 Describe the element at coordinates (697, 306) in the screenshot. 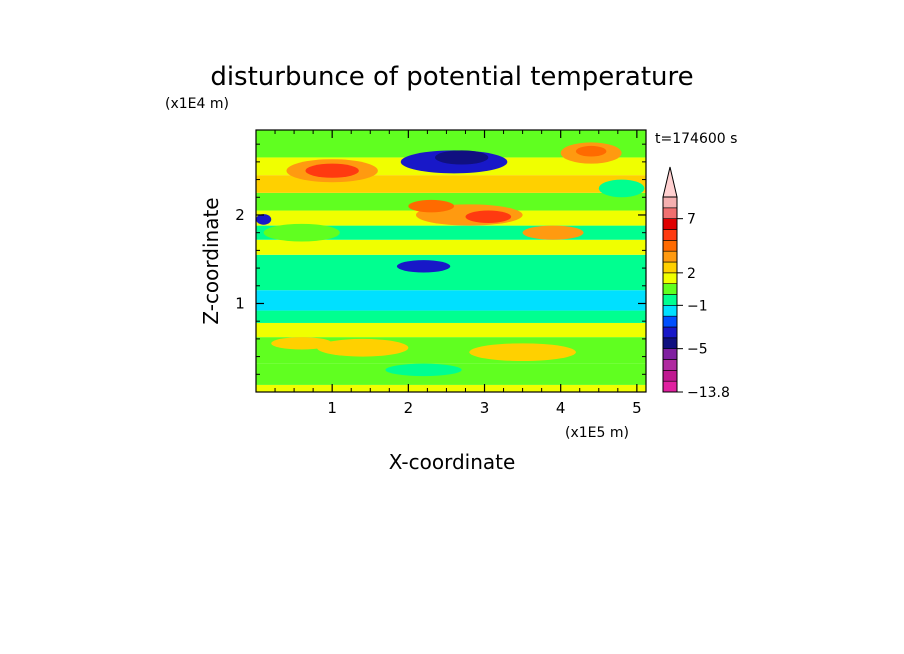

I see `colorbar-label: −1` at that location.